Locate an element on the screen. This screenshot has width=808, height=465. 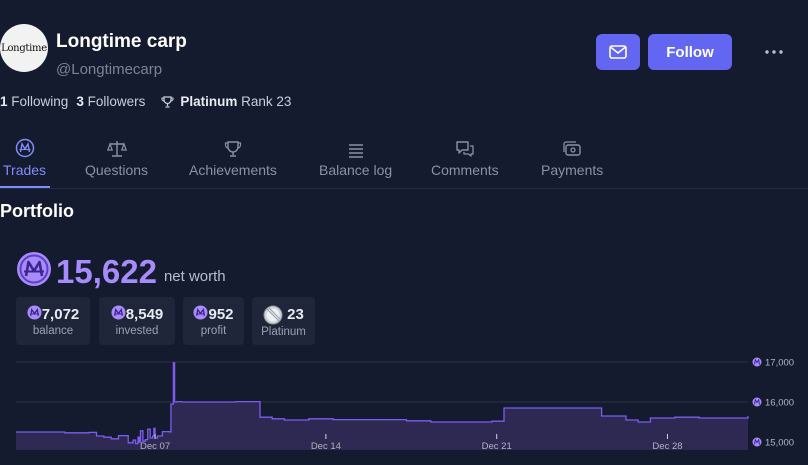
envelope-icon is located at coordinates (618, 52).